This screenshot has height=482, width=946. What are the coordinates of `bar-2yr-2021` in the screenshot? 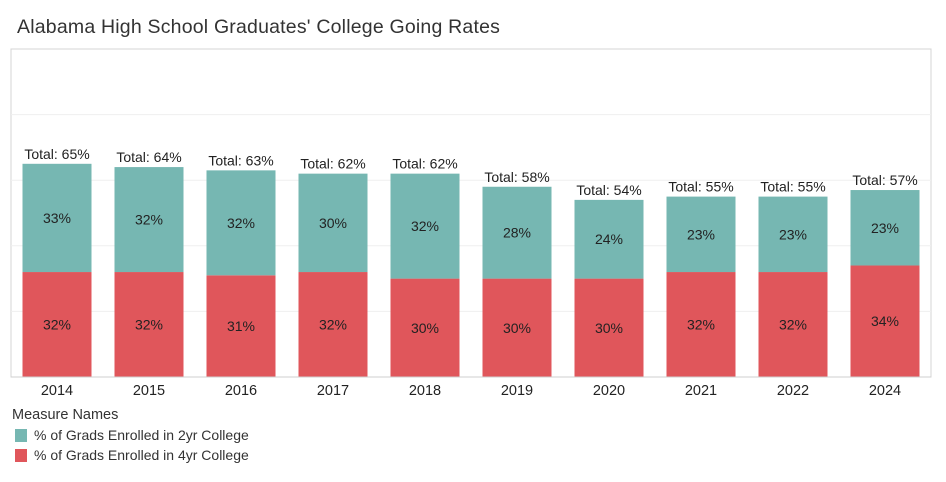 It's located at (701, 234).